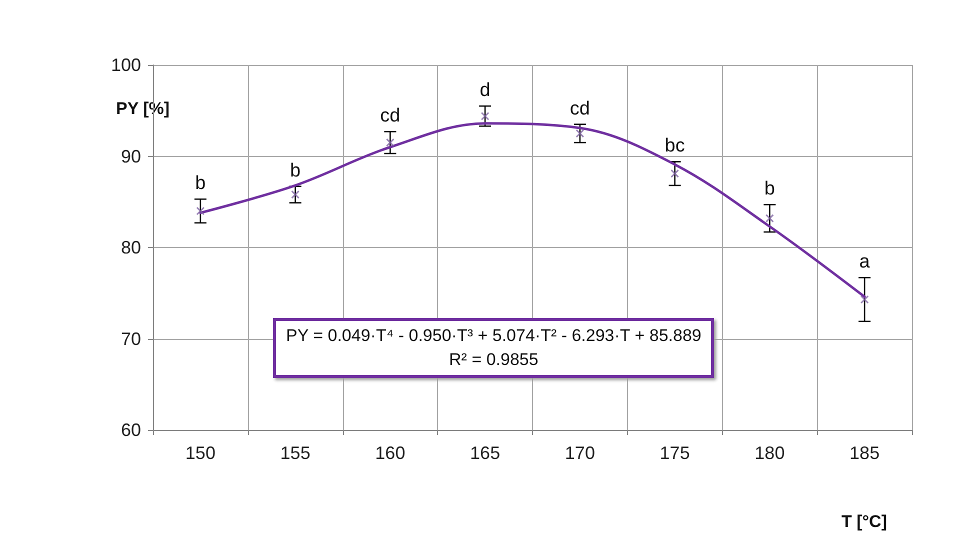 This screenshot has height=551, width=975. What do you see at coordinates (675, 453) in the screenshot?
I see `x-tick-label: 175` at bounding box center [675, 453].